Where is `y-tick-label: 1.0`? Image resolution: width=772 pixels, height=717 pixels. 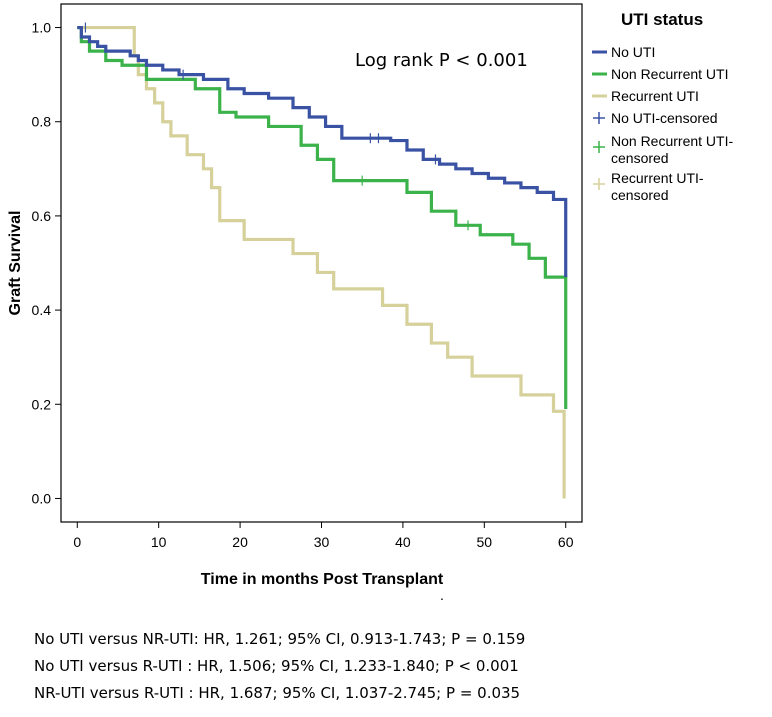 y-tick-label: 1.0 is located at coordinates (42, 28).